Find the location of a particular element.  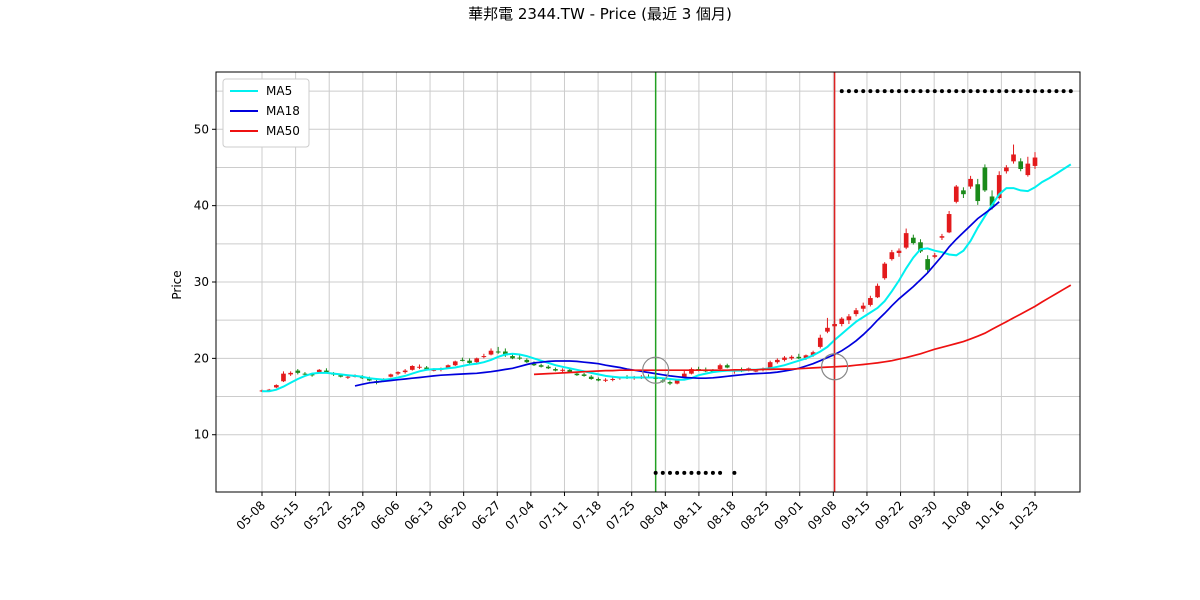

x-tick-label: 10-16 is located at coordinates (990, 515).